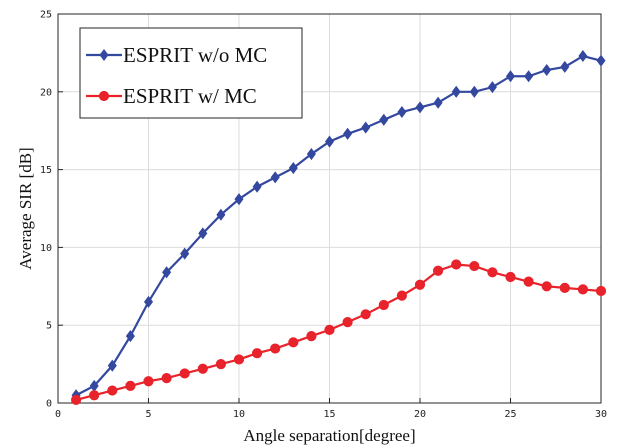 This screenshot has height=448, width=627. Describe the element at coordinates (601, 414) in the screenshot. I see `x-tick-label: 30` at that location.